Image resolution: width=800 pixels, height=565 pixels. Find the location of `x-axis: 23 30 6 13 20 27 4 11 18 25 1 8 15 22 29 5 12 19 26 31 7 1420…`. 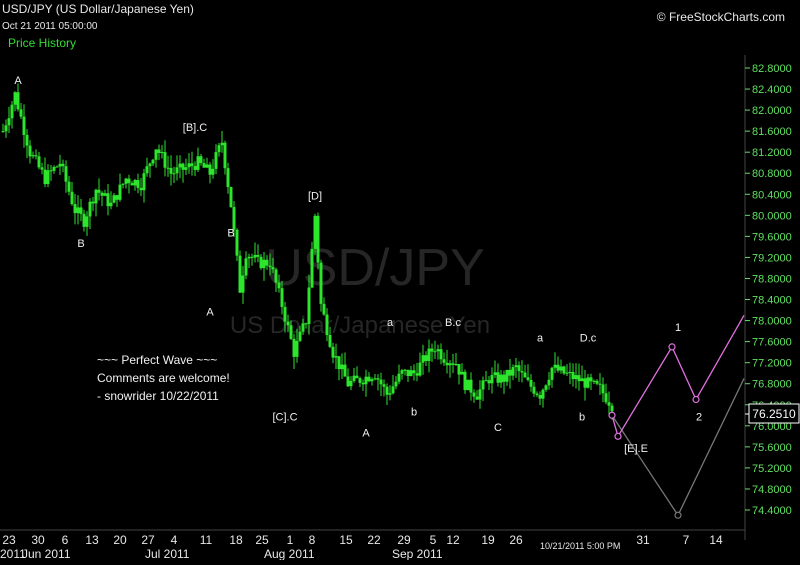

x-axis: 23 30 6 13 20 27 4 11 18 25 1 8 15 22 29 5 12 19 26 31 7 1420… is located at coordinates (372, 545).